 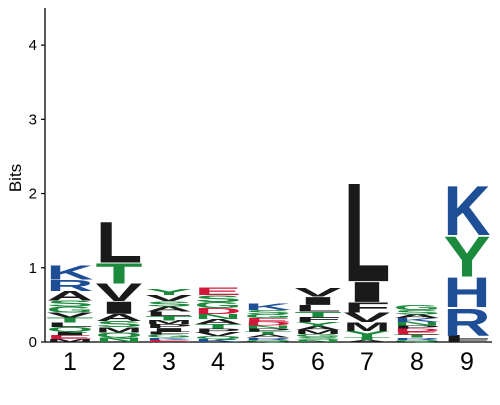 I want to click on logo-letter-pos5-P: P, so click(x=268, y=330).